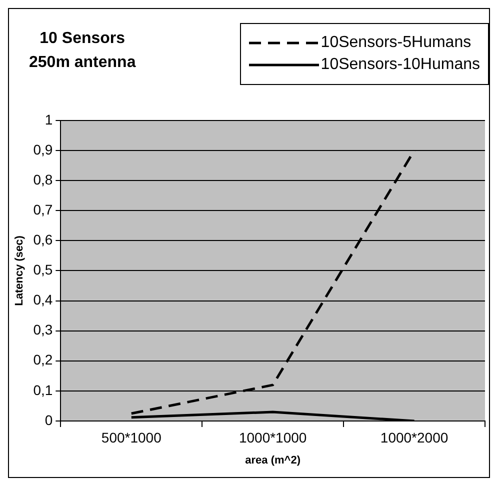  I want to click on y-tick-label: 0, so click(48, 420).